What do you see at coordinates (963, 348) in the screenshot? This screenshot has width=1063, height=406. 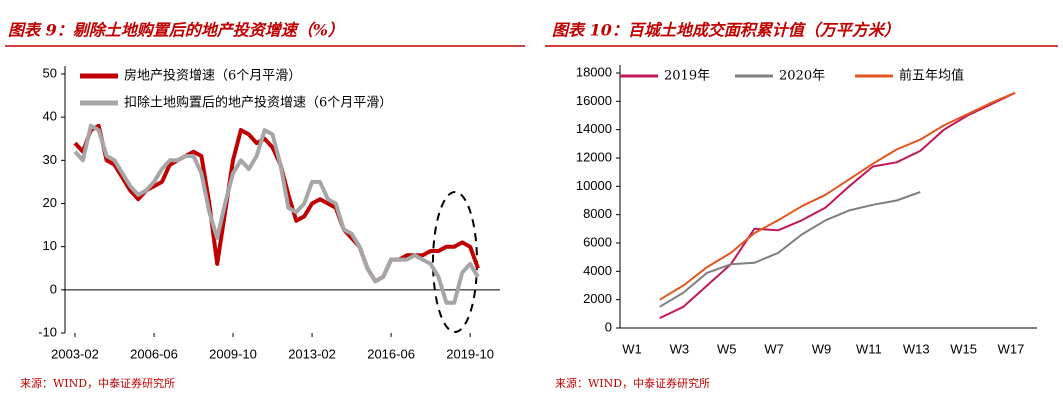 I see `x-tick-label: W15` at bounding box center [963, 348].